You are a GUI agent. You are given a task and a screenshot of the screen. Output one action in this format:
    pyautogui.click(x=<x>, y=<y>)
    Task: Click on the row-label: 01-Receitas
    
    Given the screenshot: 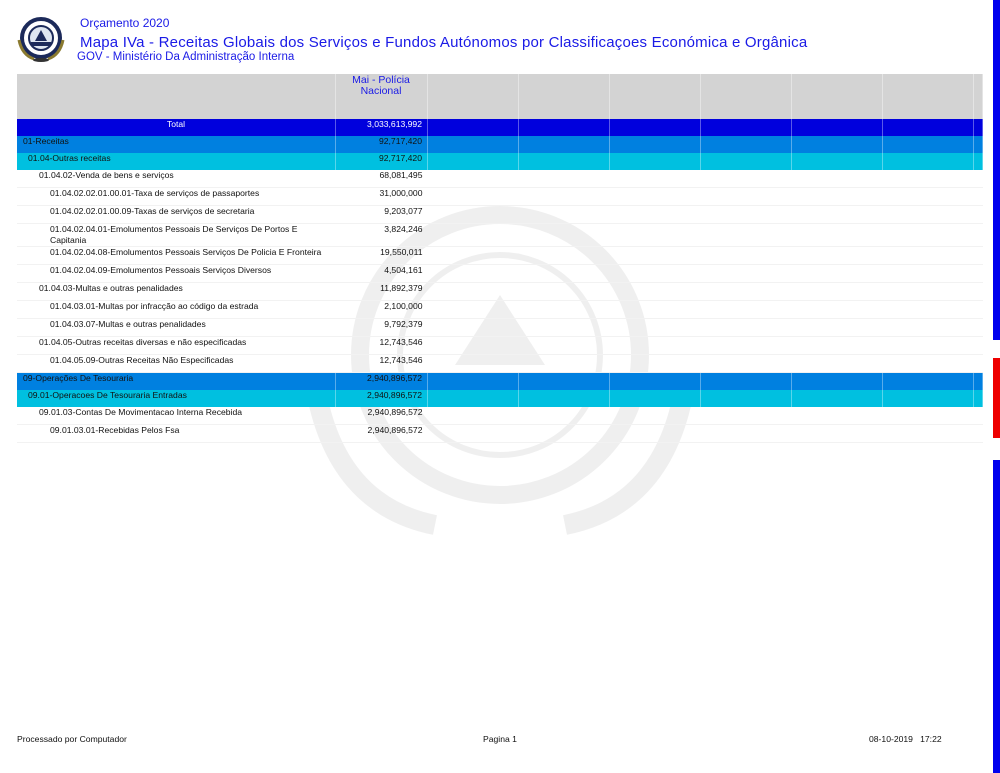 What is the action you would take?
    pyautogui.click(x=176, y=144)
    